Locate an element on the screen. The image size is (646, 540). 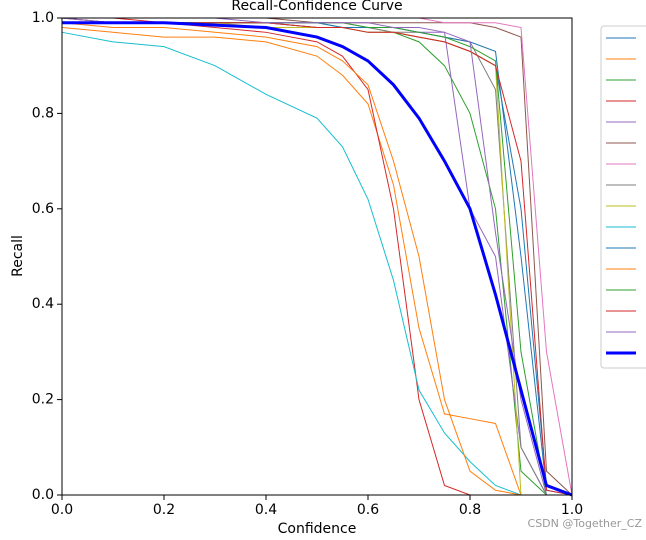
y-tick-label: 0.0 is located at coordinates (43, 495).